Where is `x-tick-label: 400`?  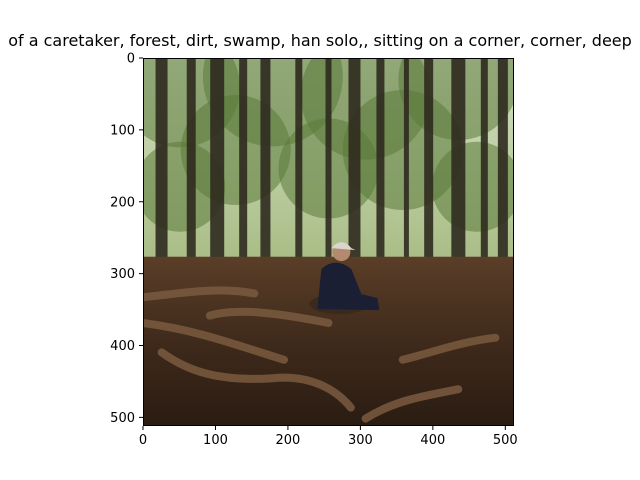
x-tick-label: 400 is located at coordinates (432, 440).